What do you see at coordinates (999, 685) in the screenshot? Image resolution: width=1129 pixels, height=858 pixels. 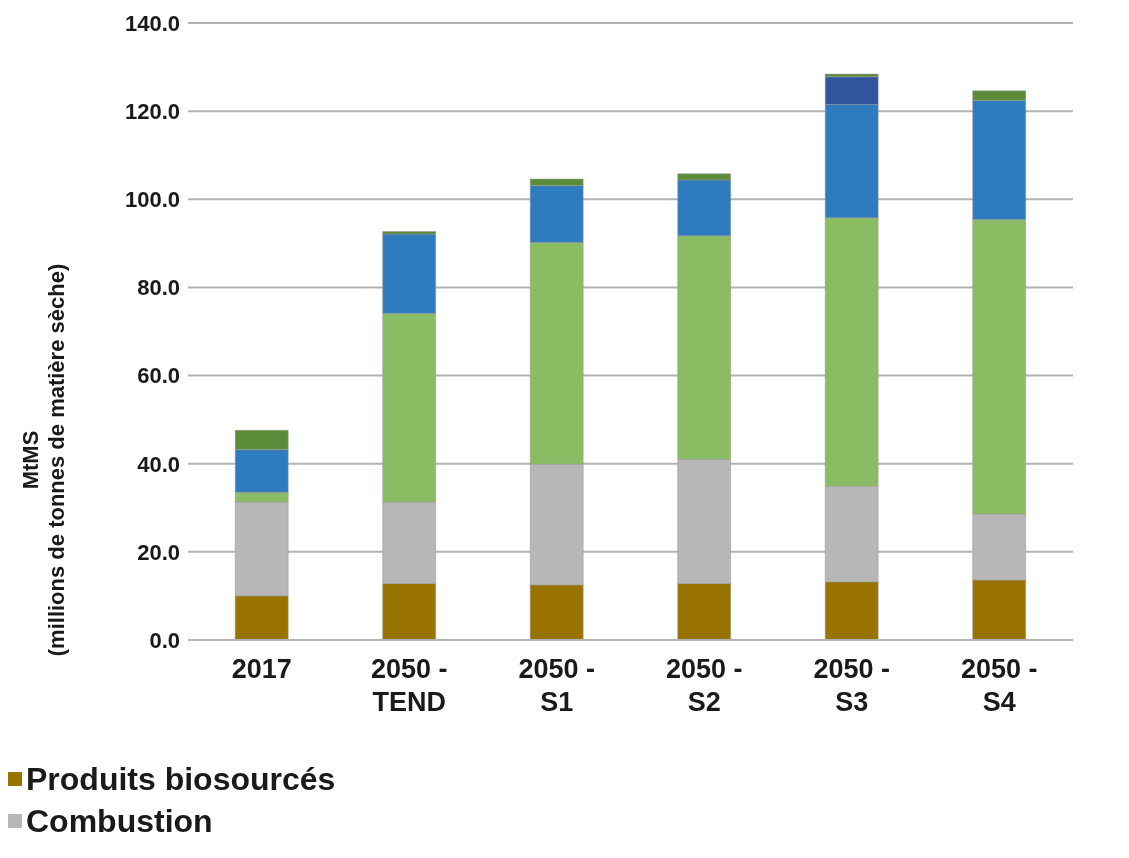 I see `x-tick-label: 2050 - S4` at bounding box center [999, 685].